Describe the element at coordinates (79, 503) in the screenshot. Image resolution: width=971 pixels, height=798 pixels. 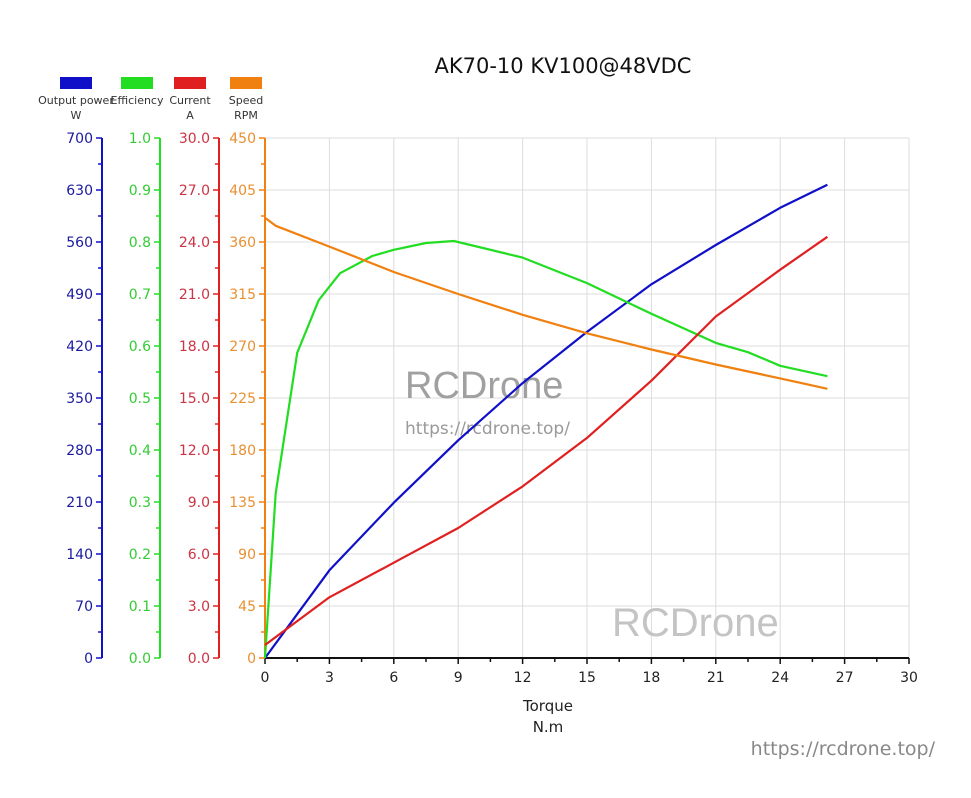
I see `y-tick-label: 210` at that location.